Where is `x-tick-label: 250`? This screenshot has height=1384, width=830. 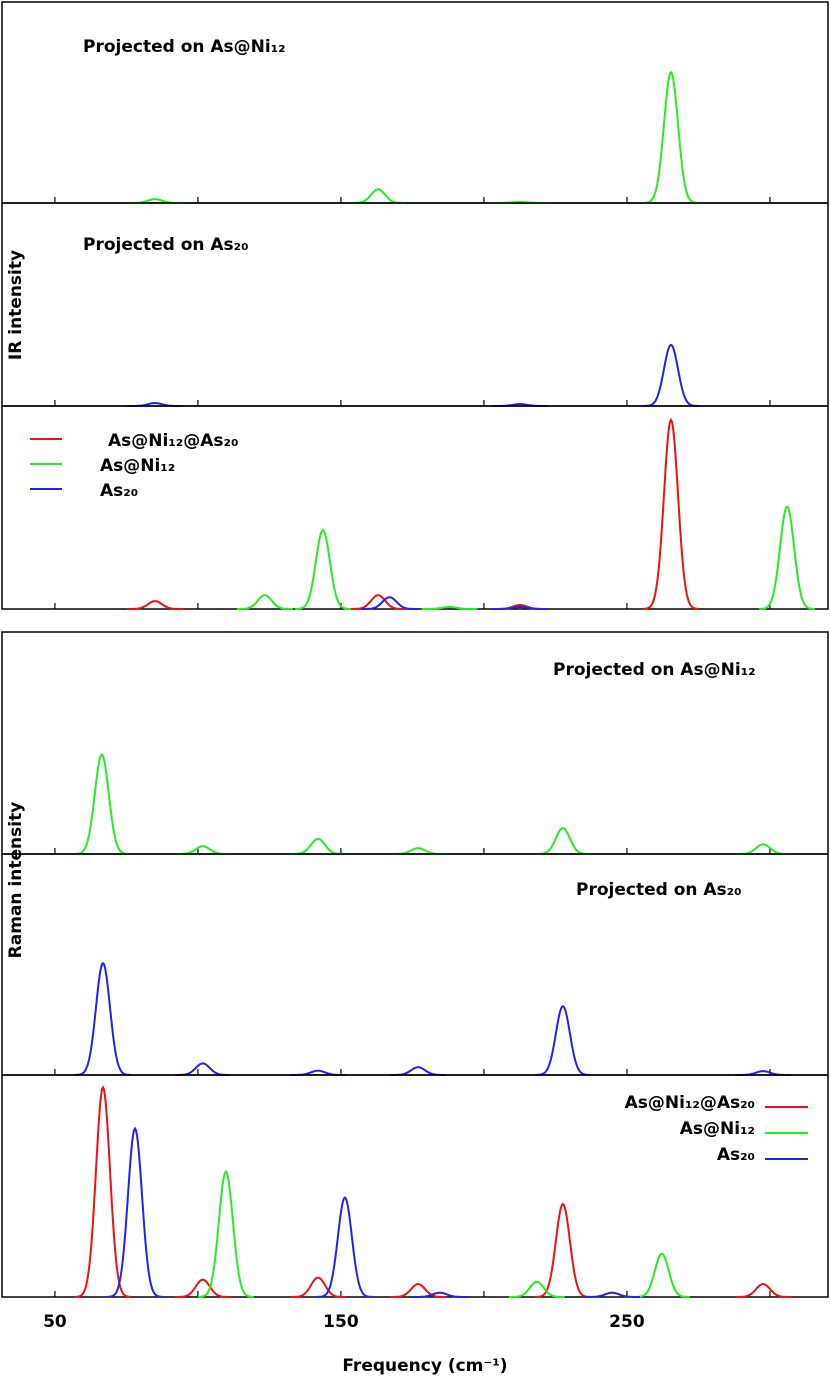 x-tick-label: 250 is located at coordinates (627, 1322).